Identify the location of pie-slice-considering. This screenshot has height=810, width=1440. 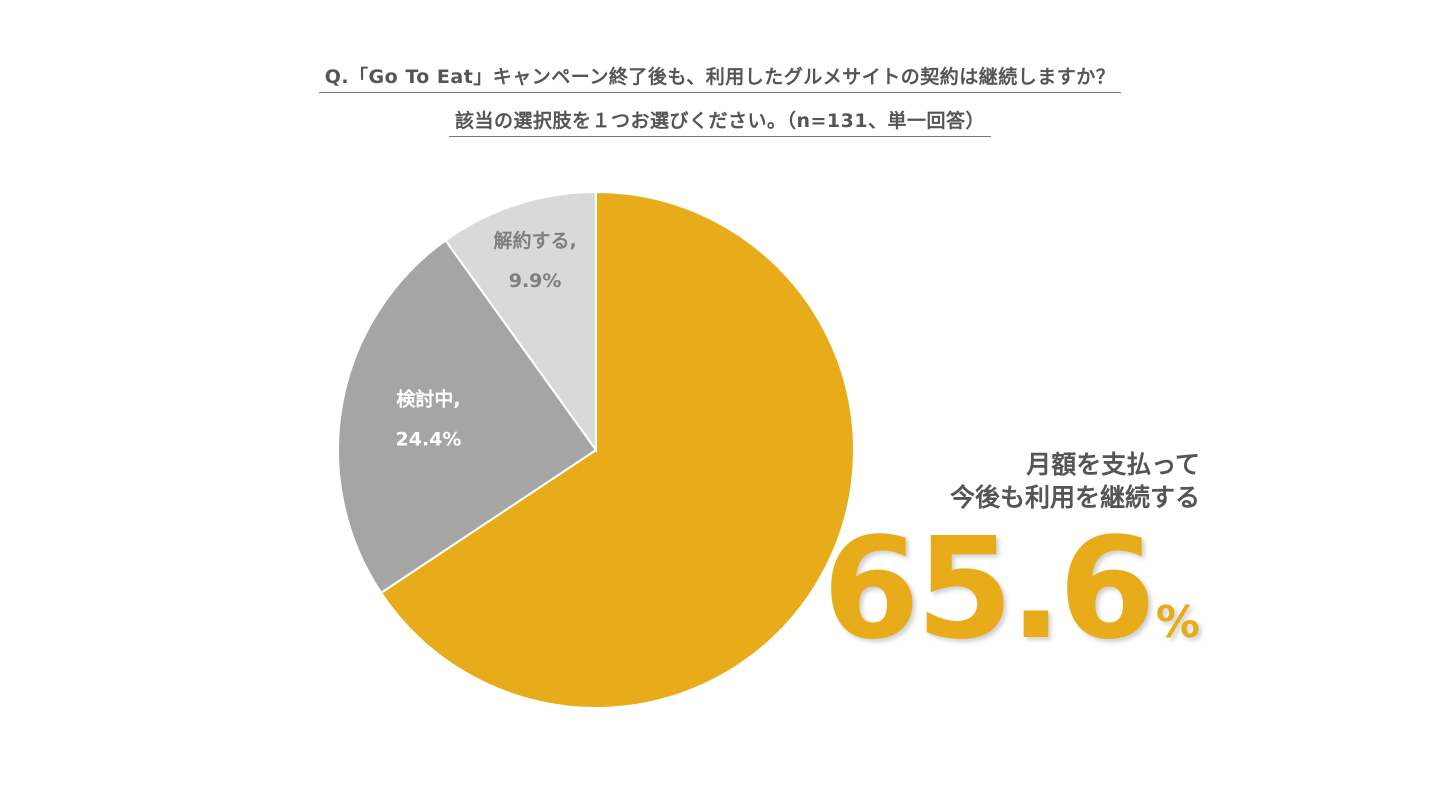
(467, 417).